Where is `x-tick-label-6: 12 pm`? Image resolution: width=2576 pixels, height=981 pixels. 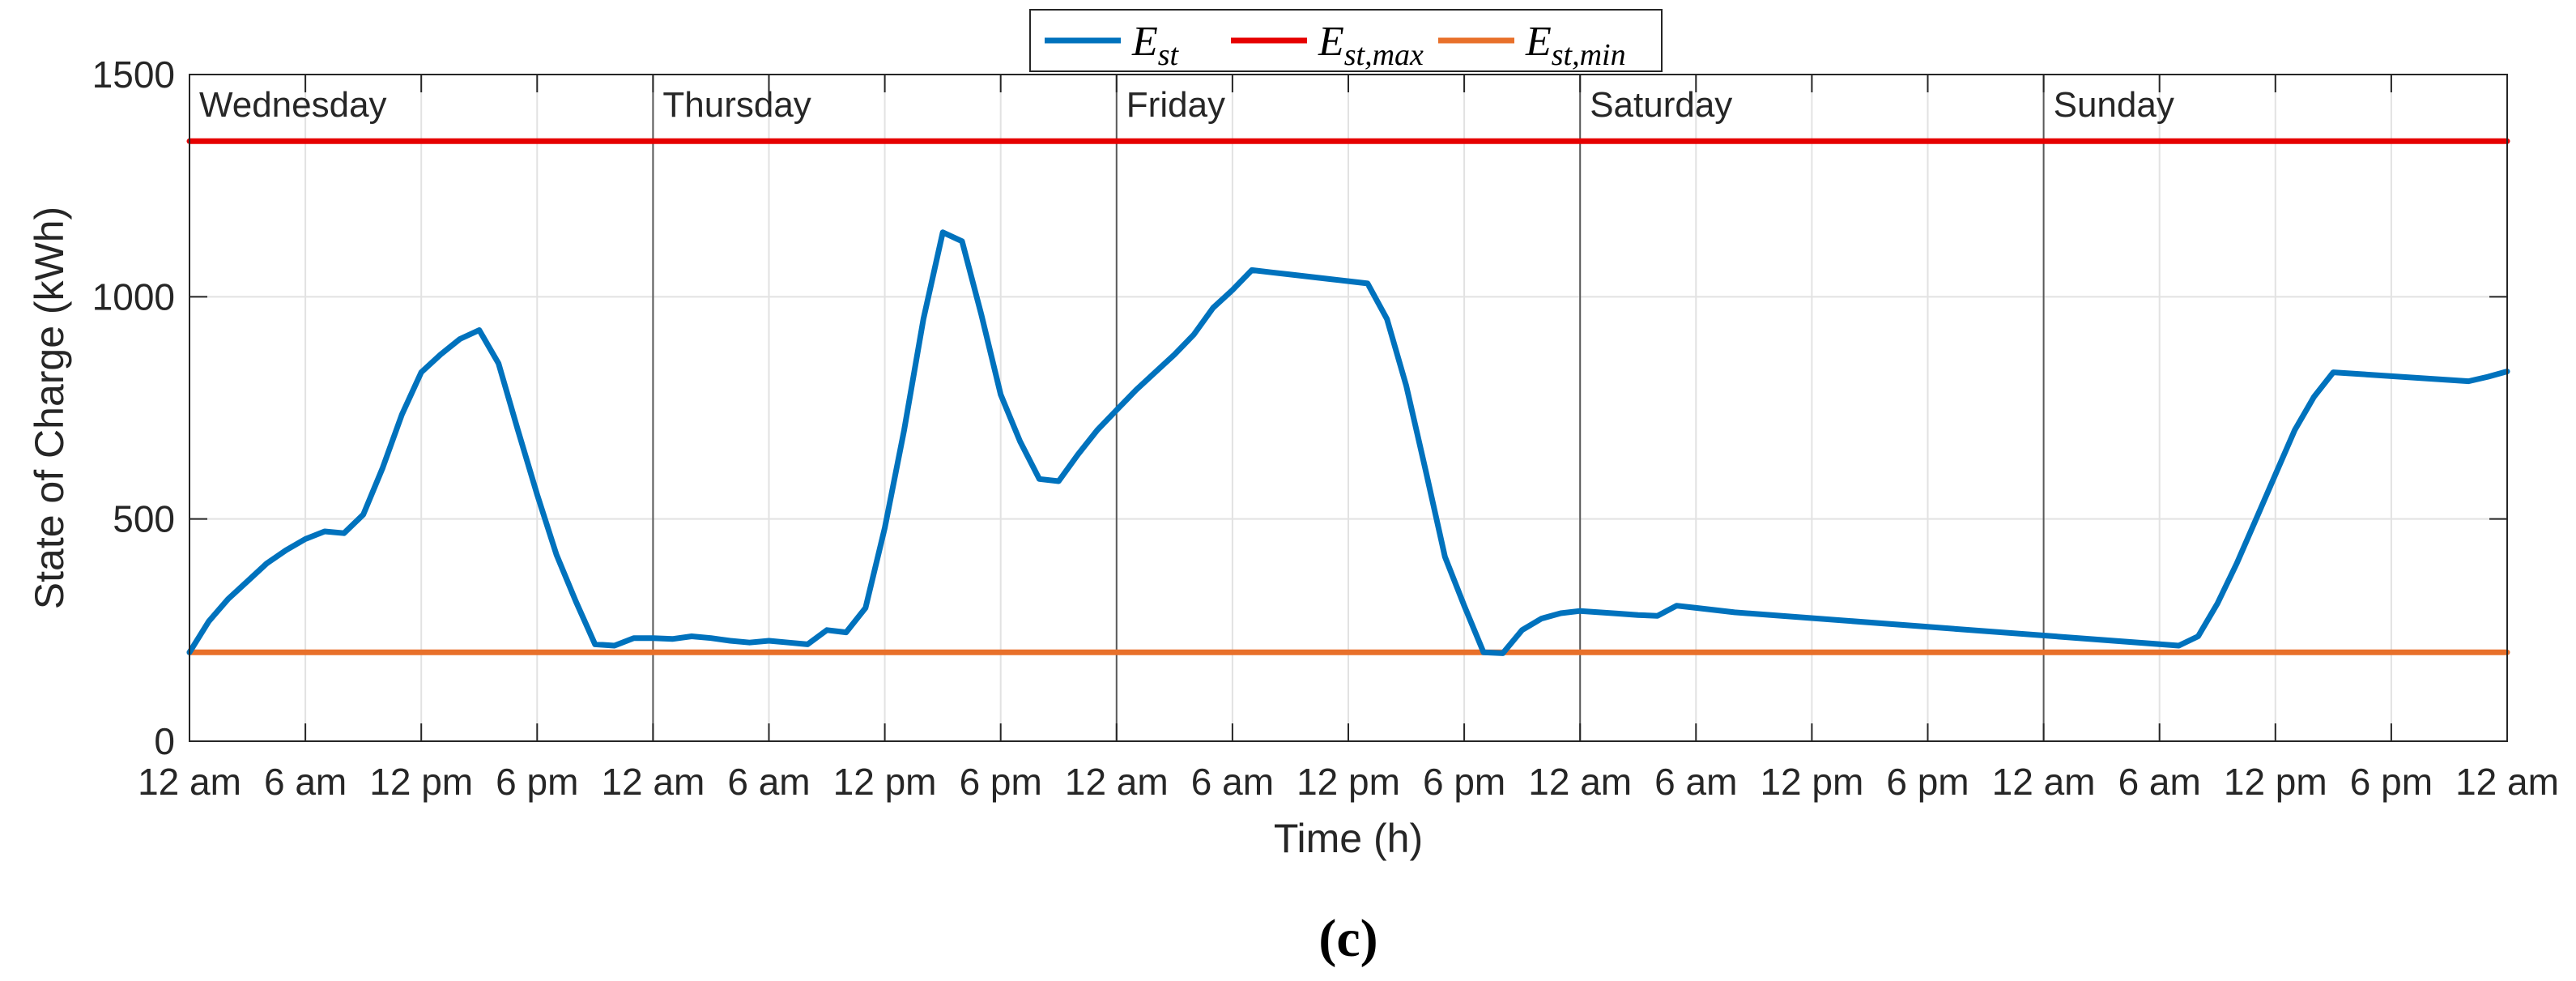 x-tick-label-6: 12 pm is located at coordinates (885, 782).